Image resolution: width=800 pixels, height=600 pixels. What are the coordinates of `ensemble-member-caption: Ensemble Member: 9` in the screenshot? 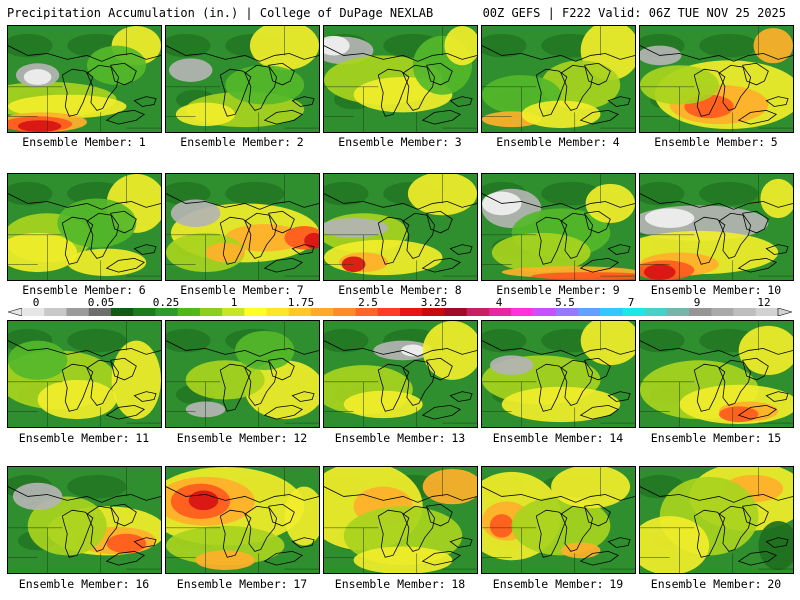 It's located at (558, 290).